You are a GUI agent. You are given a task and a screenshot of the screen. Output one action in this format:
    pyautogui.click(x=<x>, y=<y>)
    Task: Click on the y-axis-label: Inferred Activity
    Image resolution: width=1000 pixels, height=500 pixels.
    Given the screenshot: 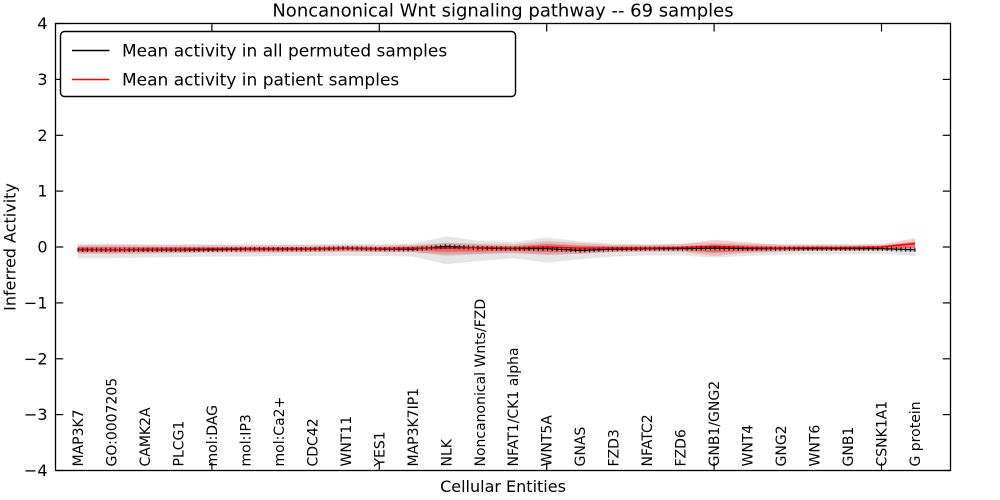 What is the action you would take?
    pyautogui.click(x=10, y=247)
    